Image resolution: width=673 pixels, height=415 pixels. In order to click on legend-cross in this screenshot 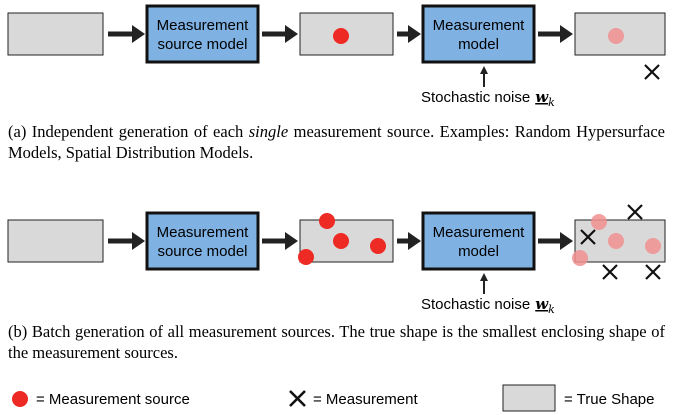, I will do `click(297, 398)`.